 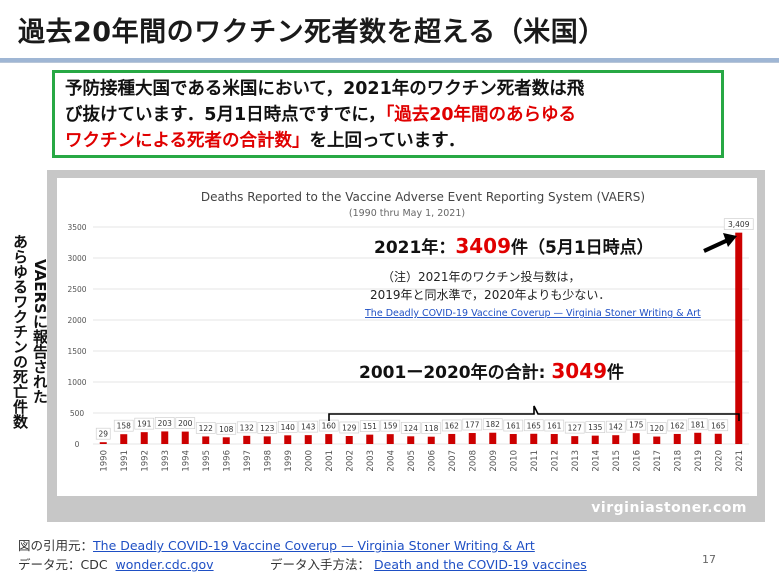 I want to click on bar-value-label-text: 3,409, so click(x=739, y=224).